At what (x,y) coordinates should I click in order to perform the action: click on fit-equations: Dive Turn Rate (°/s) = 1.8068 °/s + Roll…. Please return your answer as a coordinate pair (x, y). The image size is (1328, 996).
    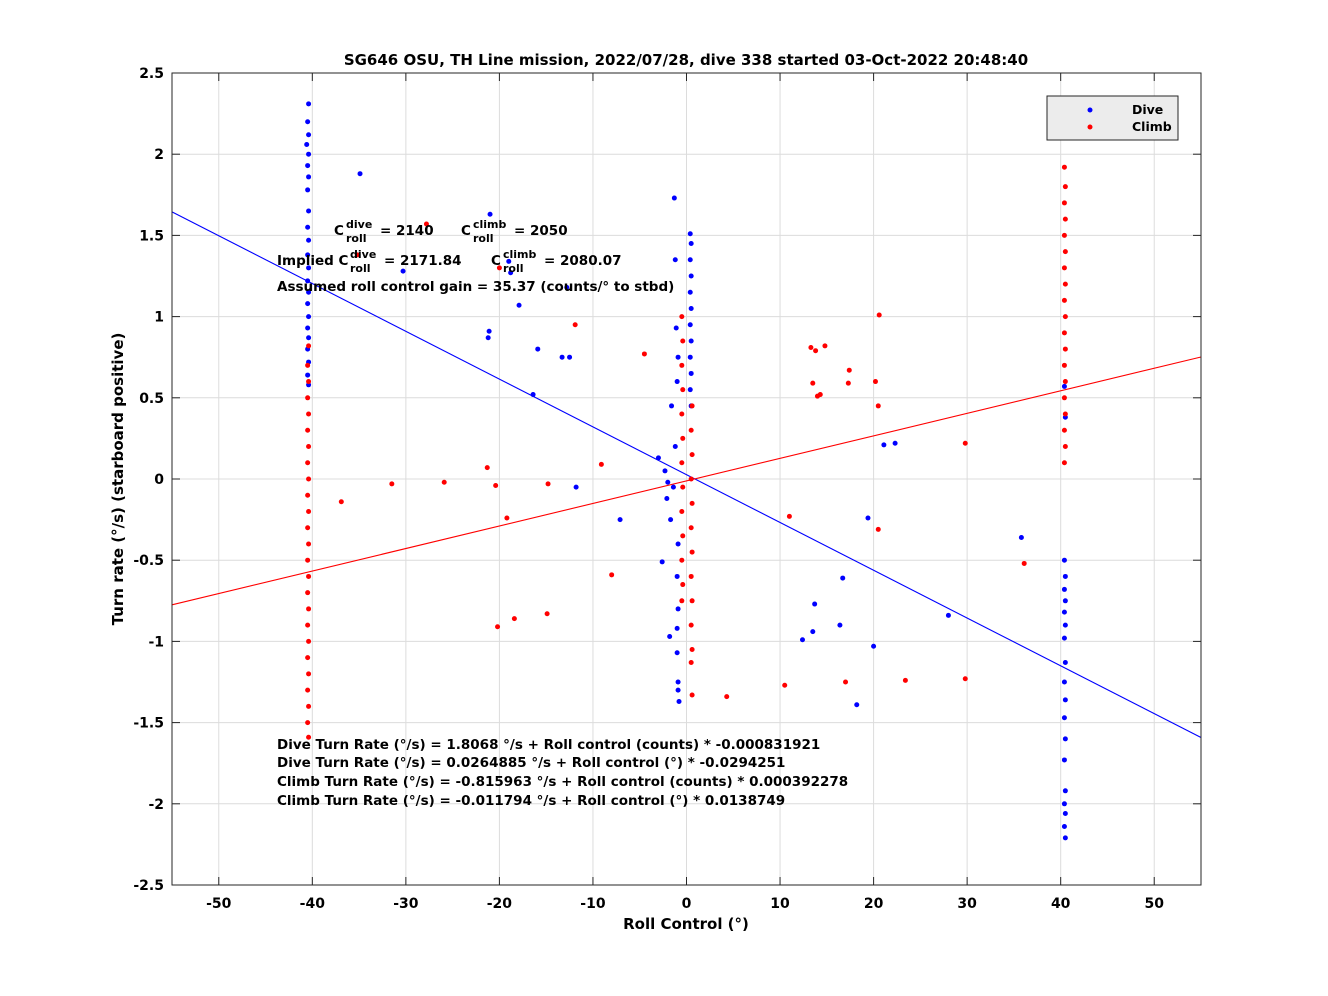
    Looking at the image, I should click on (562, 773).